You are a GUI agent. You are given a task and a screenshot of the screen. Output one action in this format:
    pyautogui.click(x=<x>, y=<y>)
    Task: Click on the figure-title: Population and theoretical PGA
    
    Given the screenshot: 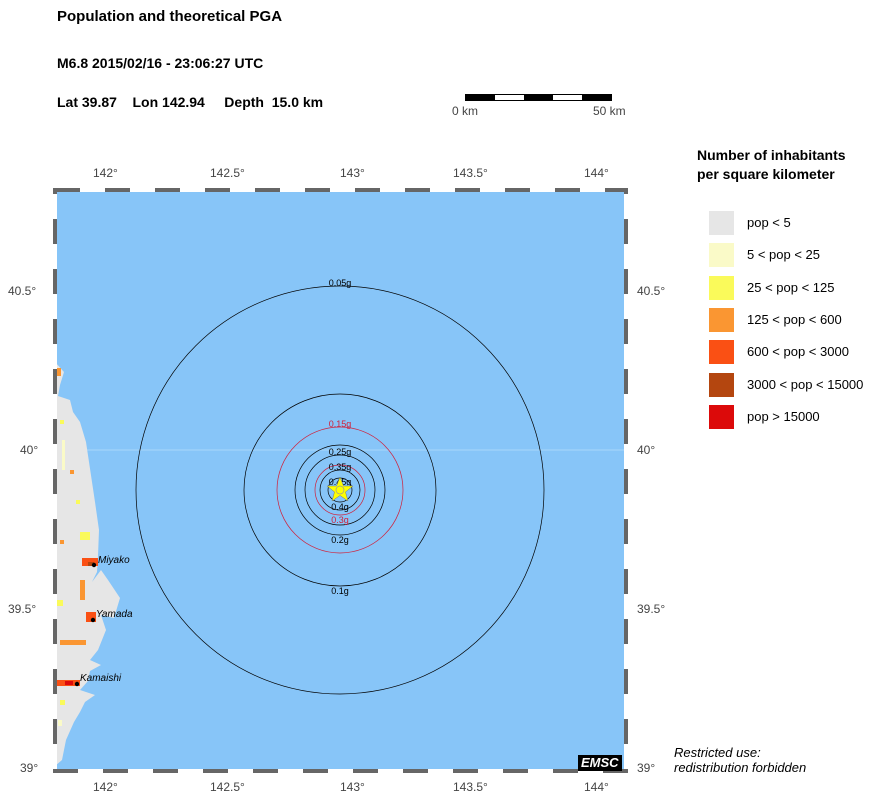 What is the action you would take?
    pyautogui.click(x=170, y=16)
    